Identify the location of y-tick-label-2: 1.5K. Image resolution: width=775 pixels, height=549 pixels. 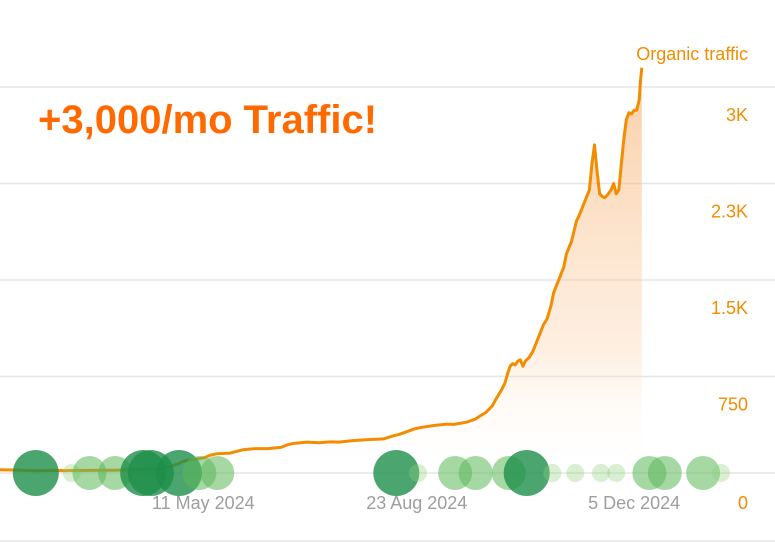
(729, 308).